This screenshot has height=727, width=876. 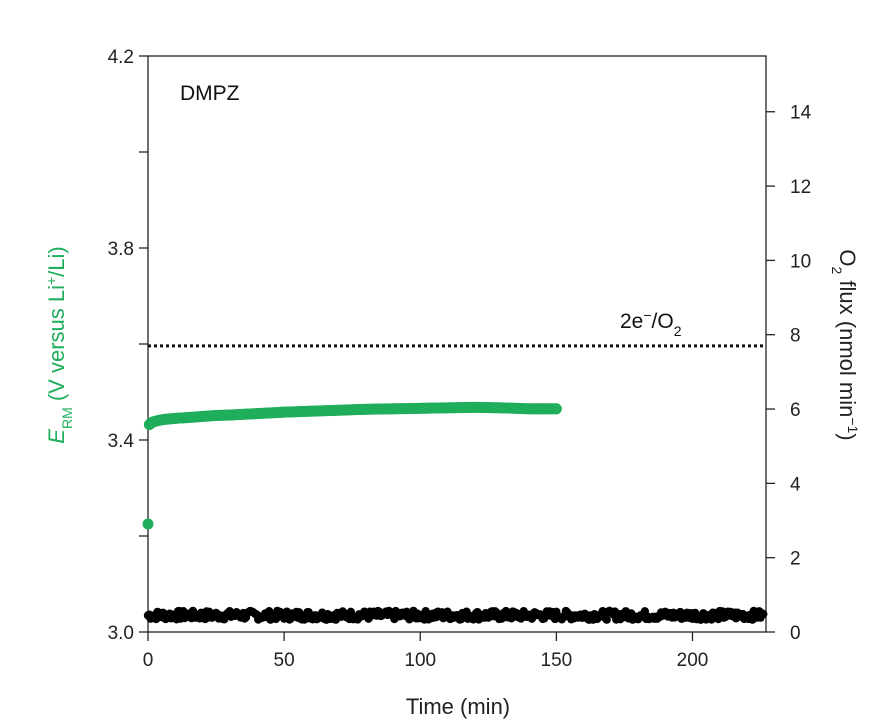 I want to click on y-right-tick-label: 10, so click(x=800, y=261).